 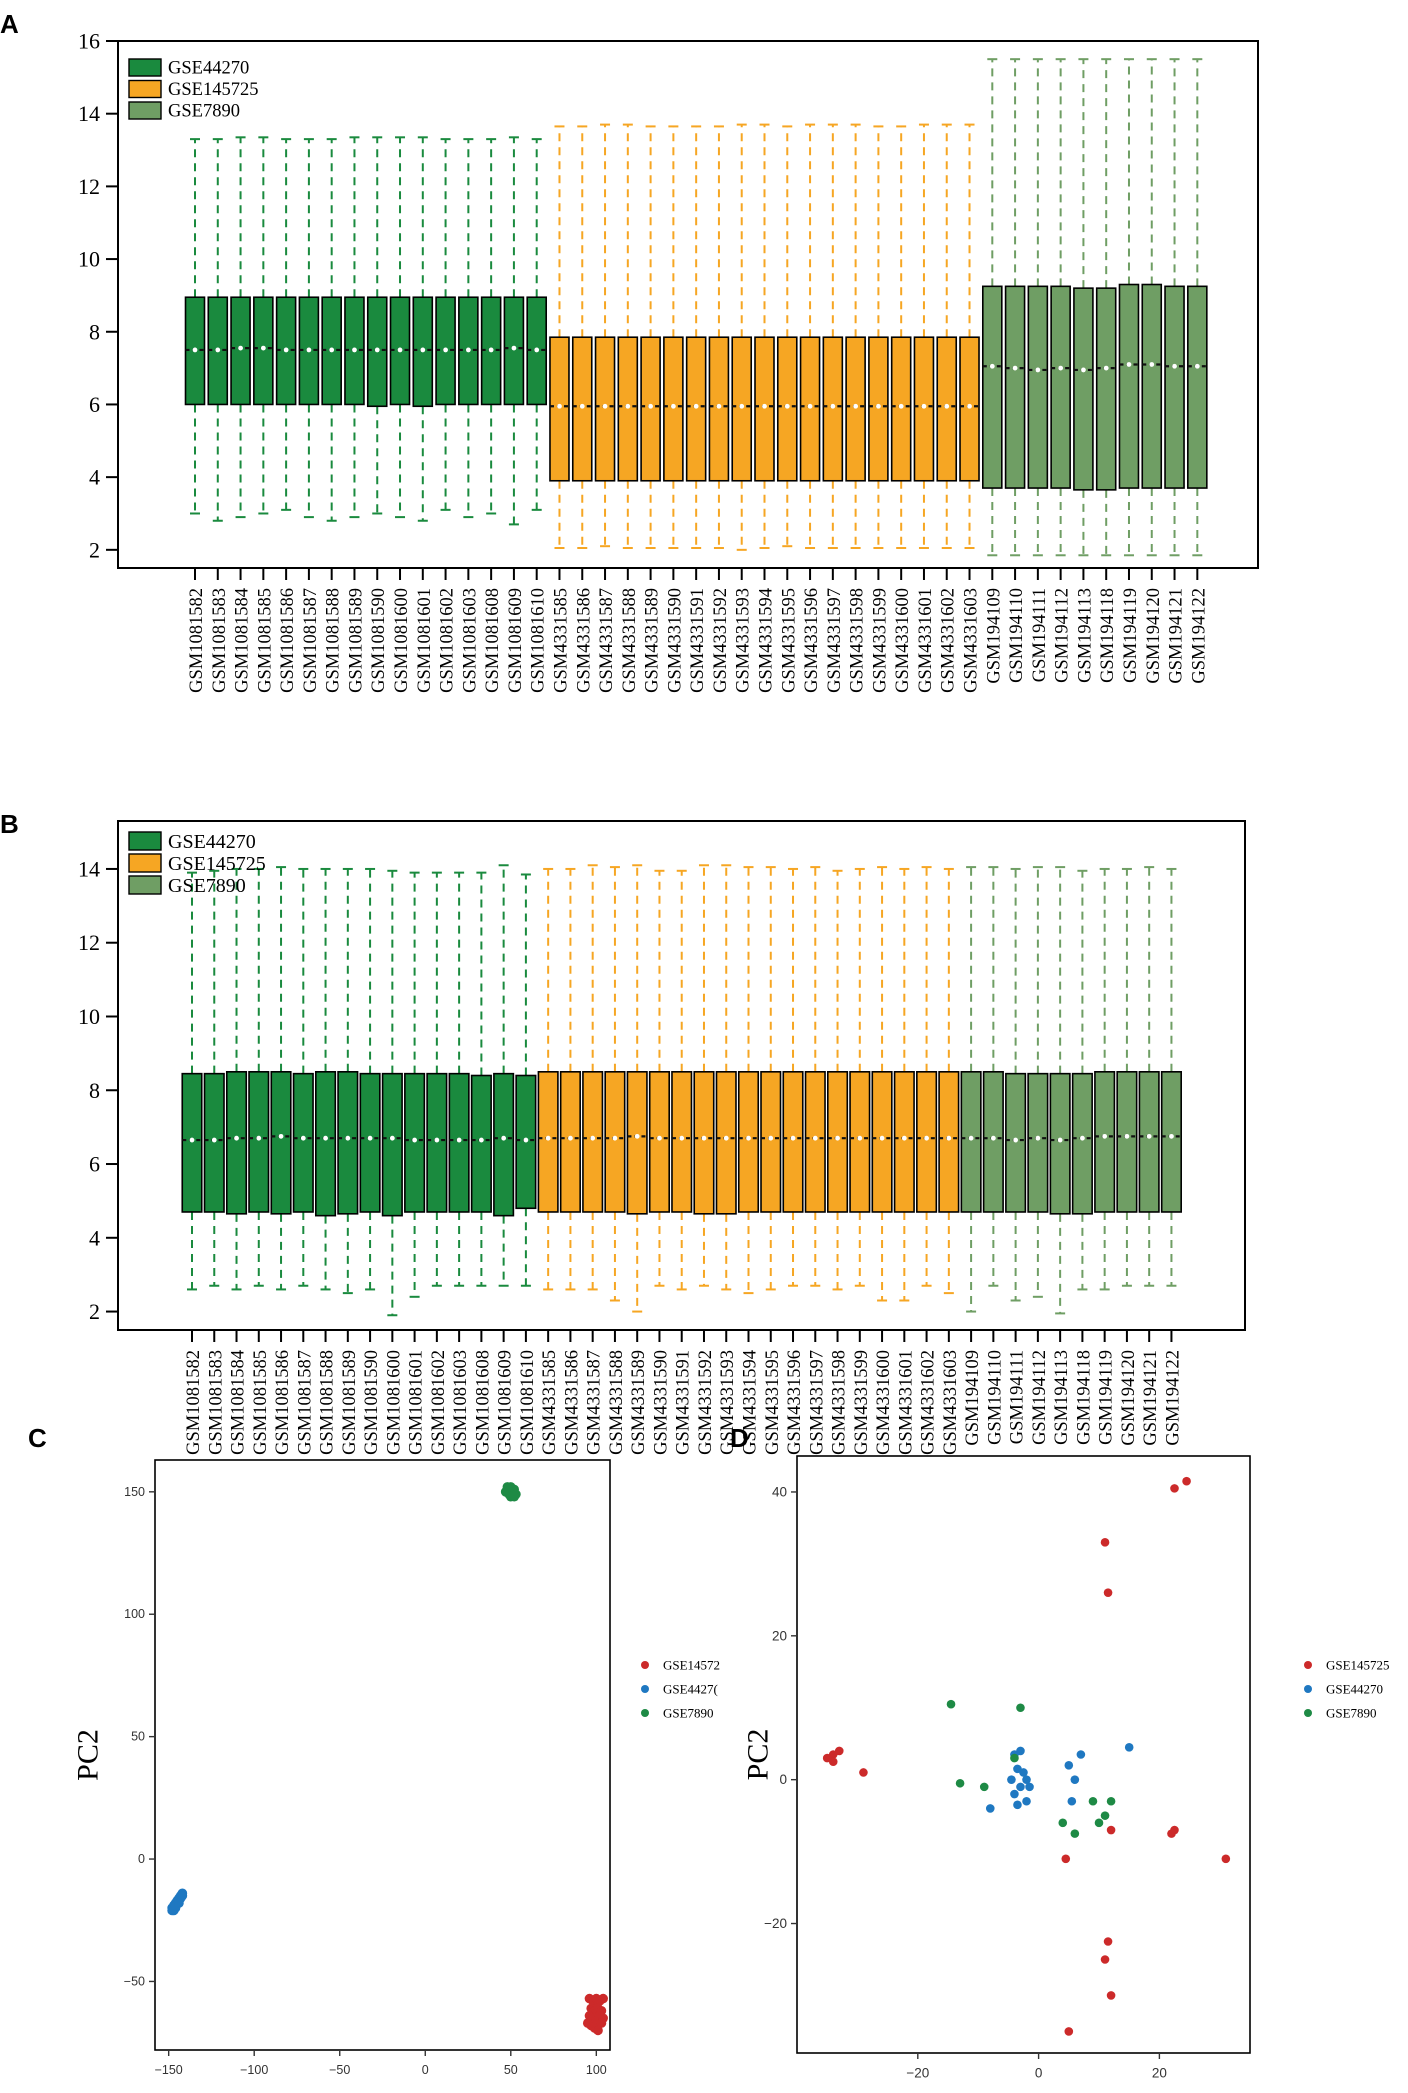 I want to click on box-GSM1081587, so click(x=309, y=328).